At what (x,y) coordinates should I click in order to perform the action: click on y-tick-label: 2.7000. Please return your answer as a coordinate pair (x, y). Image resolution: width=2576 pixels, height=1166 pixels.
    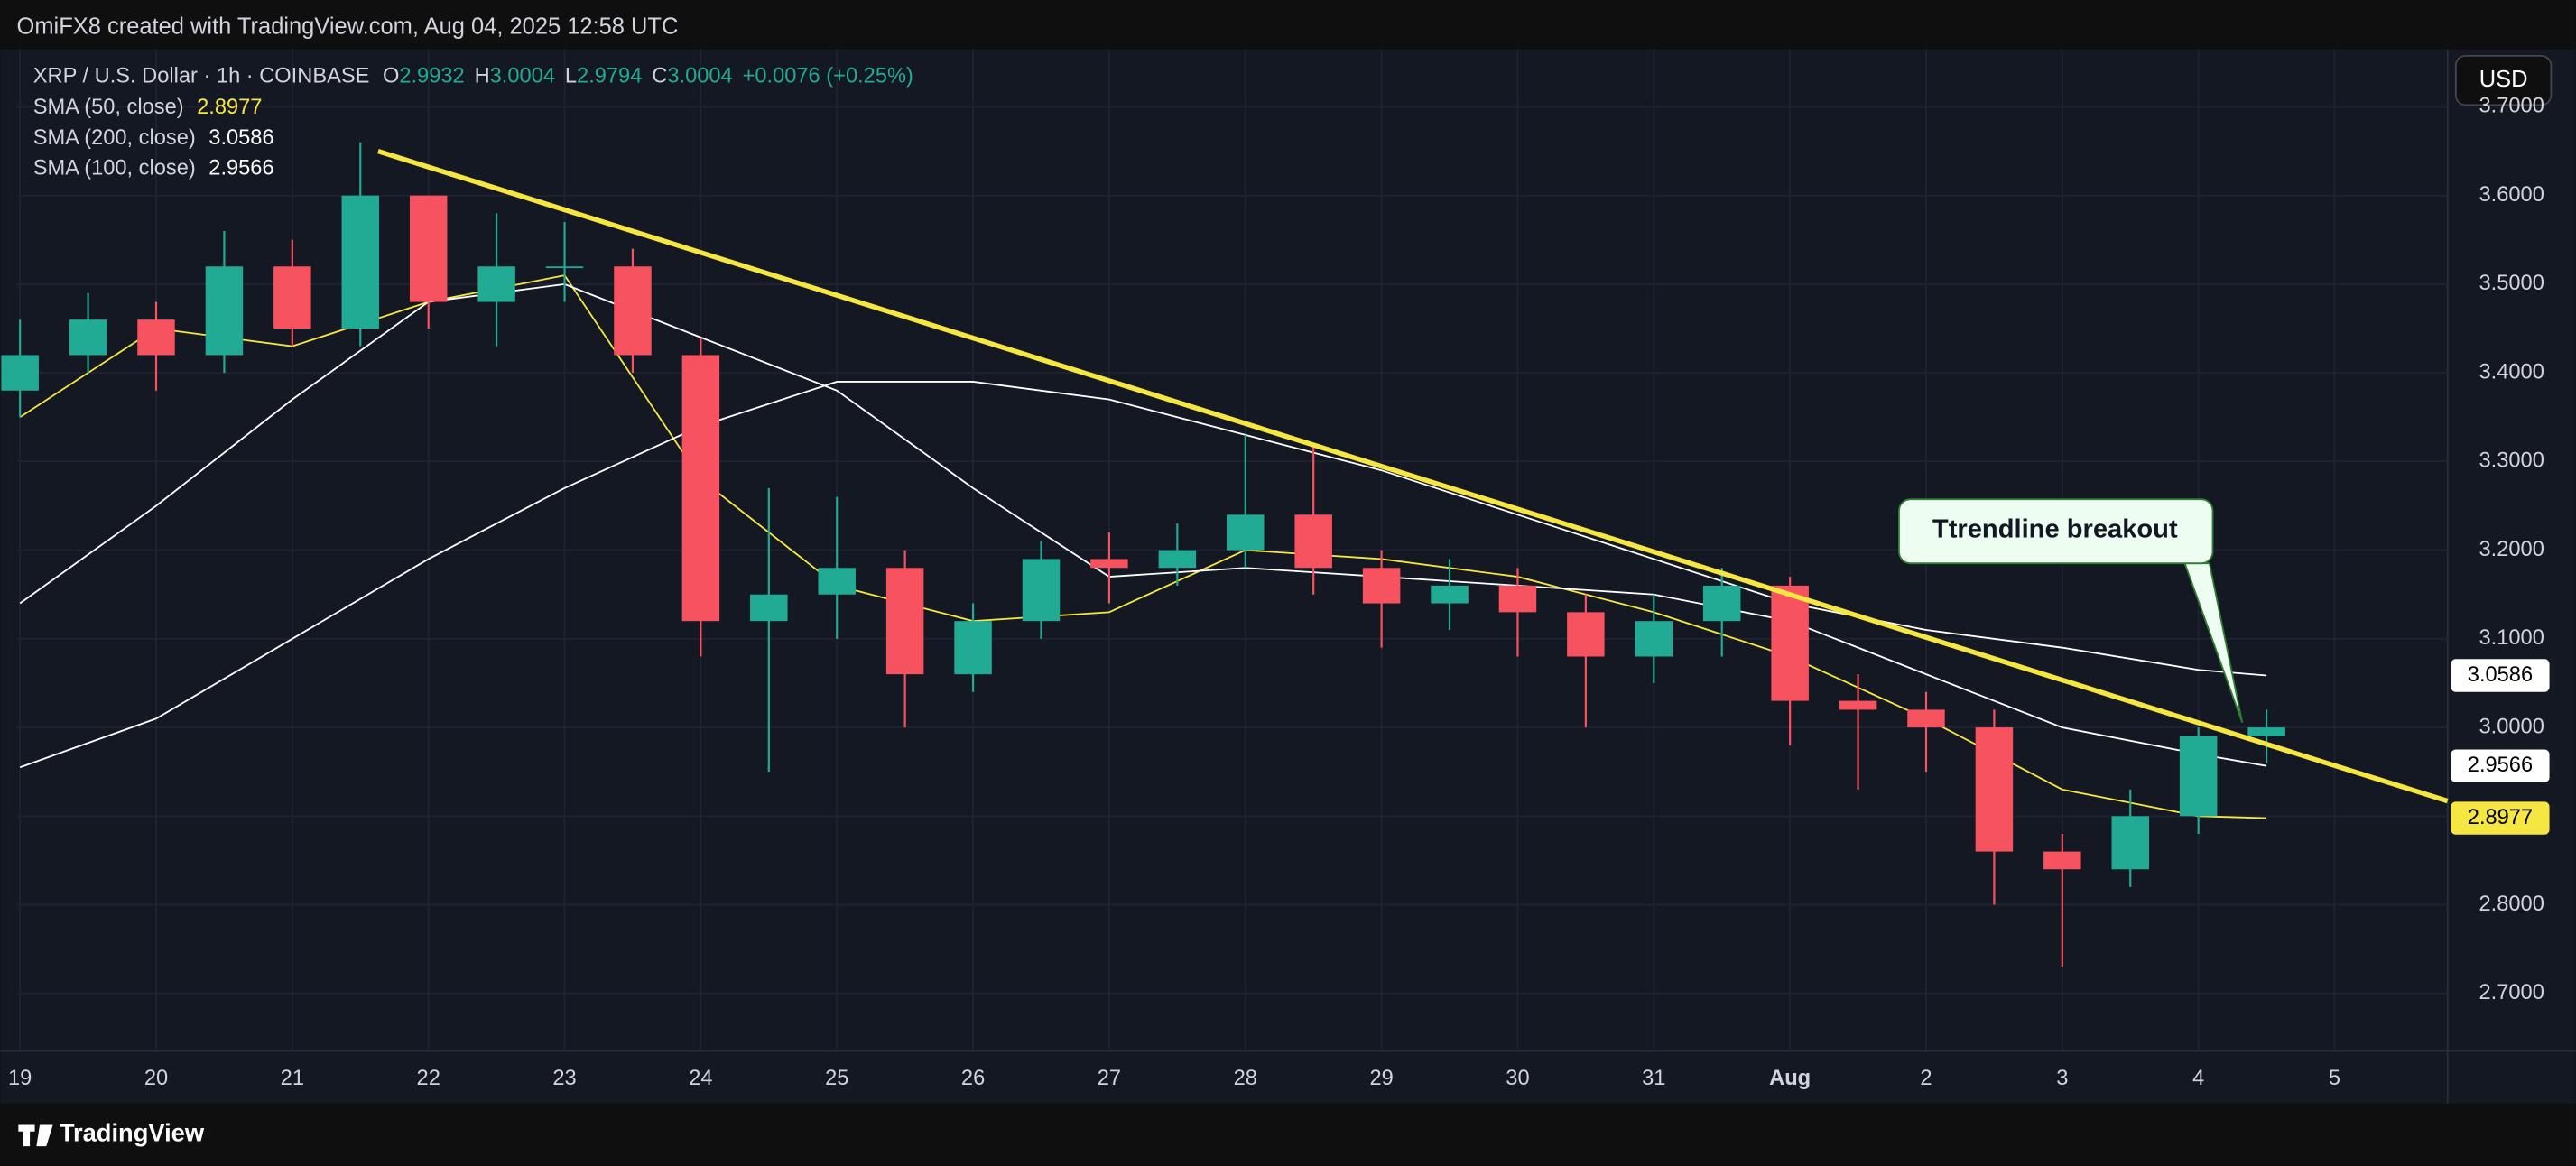
    Looking at the image, I should click on (2511, 992).